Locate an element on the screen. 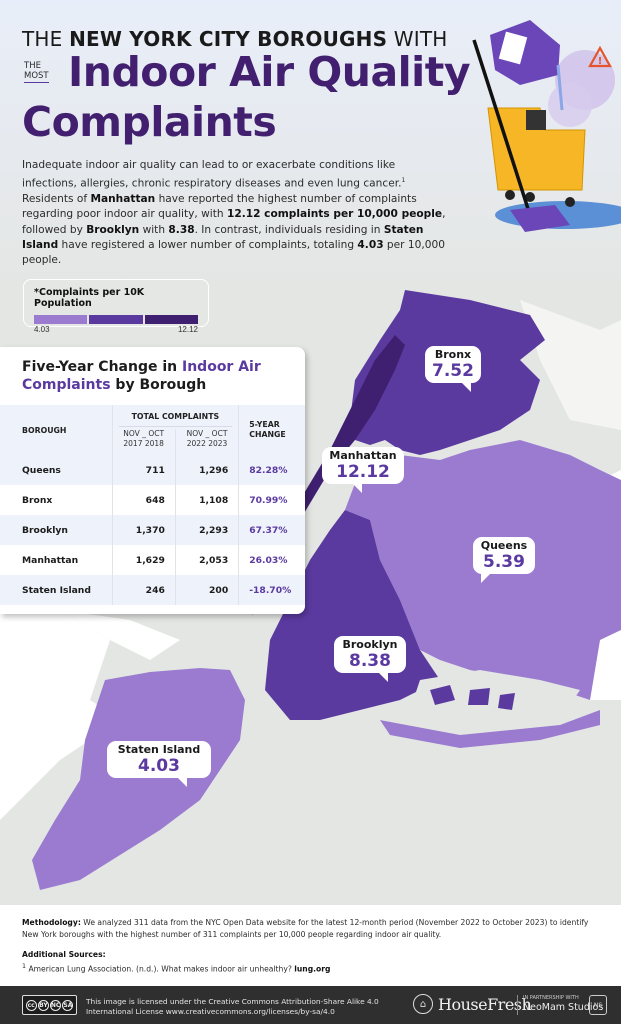  warning-icon is located at coordinates (600, 56).